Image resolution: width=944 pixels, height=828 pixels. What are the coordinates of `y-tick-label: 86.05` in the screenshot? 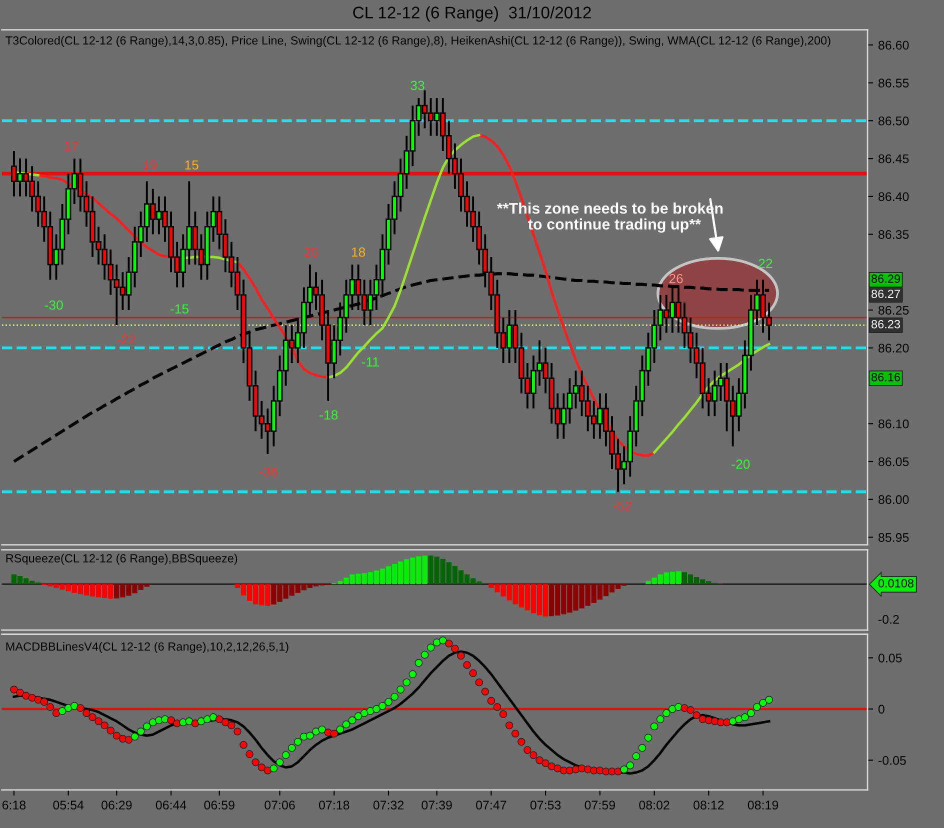 It's located at (893, 461).